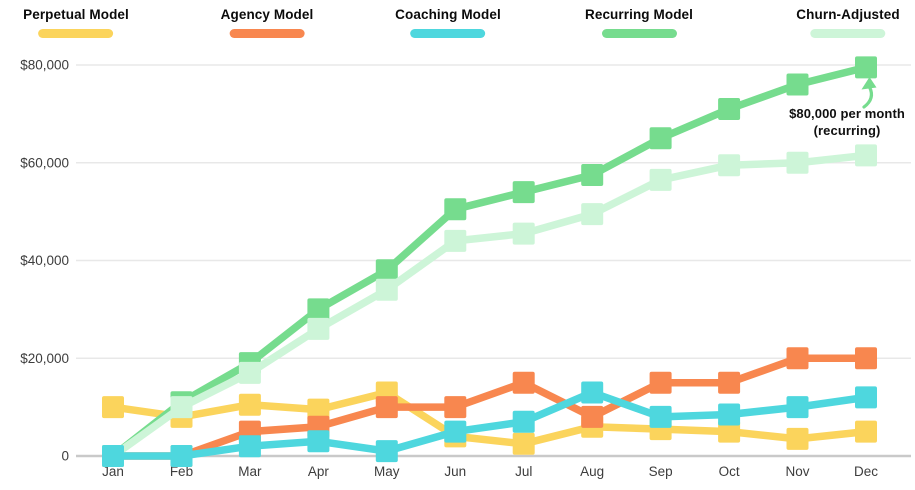 This screenshot has width=915, height=490. What do you see at coordinates (592, 214) in the screenshot?
I see `marker-churn-adjusted-aug` at bounding box center [592, 214].